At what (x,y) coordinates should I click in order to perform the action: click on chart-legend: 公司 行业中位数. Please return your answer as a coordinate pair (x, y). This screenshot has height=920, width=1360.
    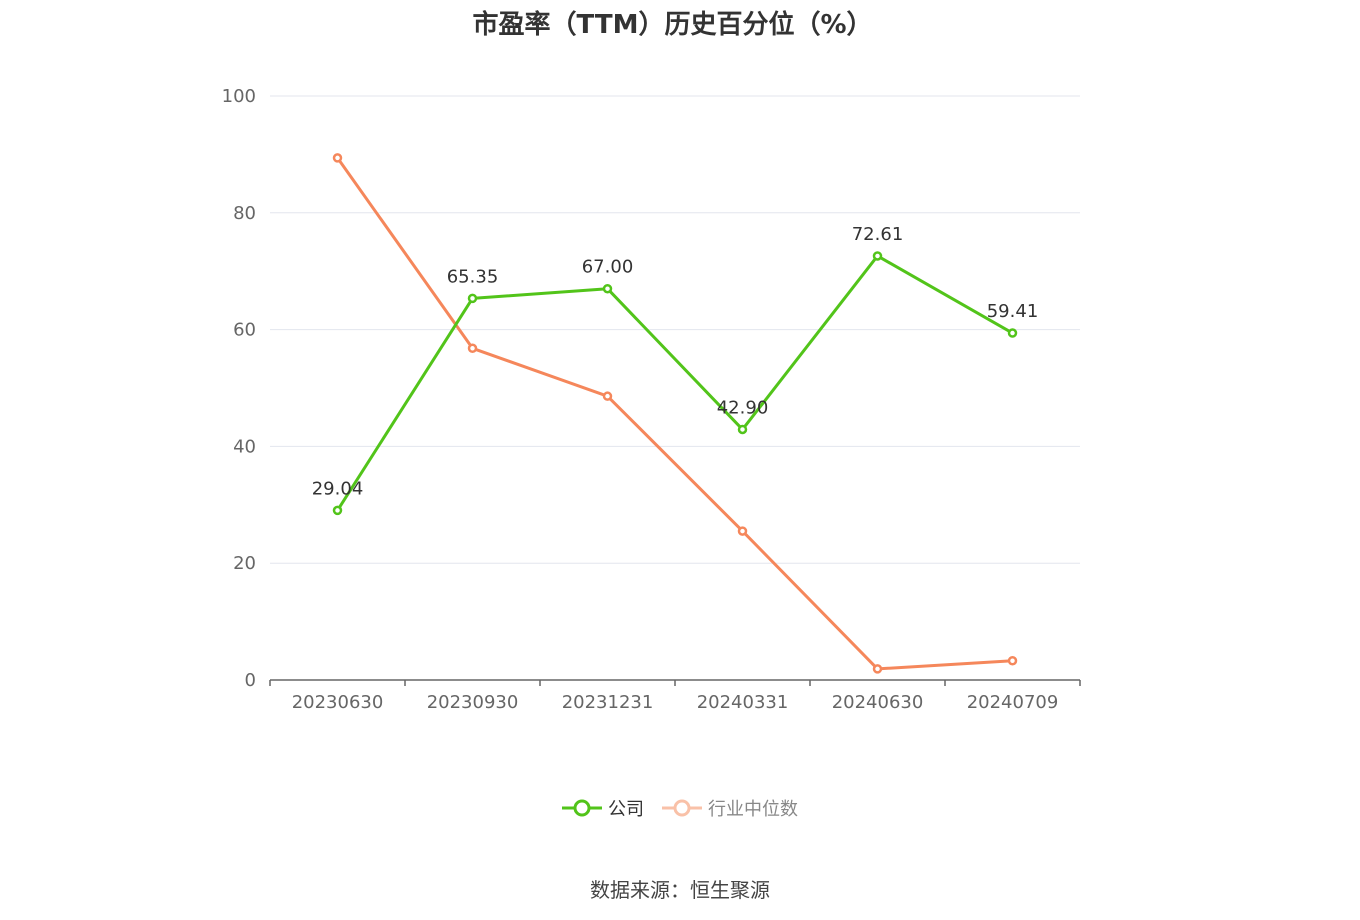
    Looking at the image, I should click on (680, 808).